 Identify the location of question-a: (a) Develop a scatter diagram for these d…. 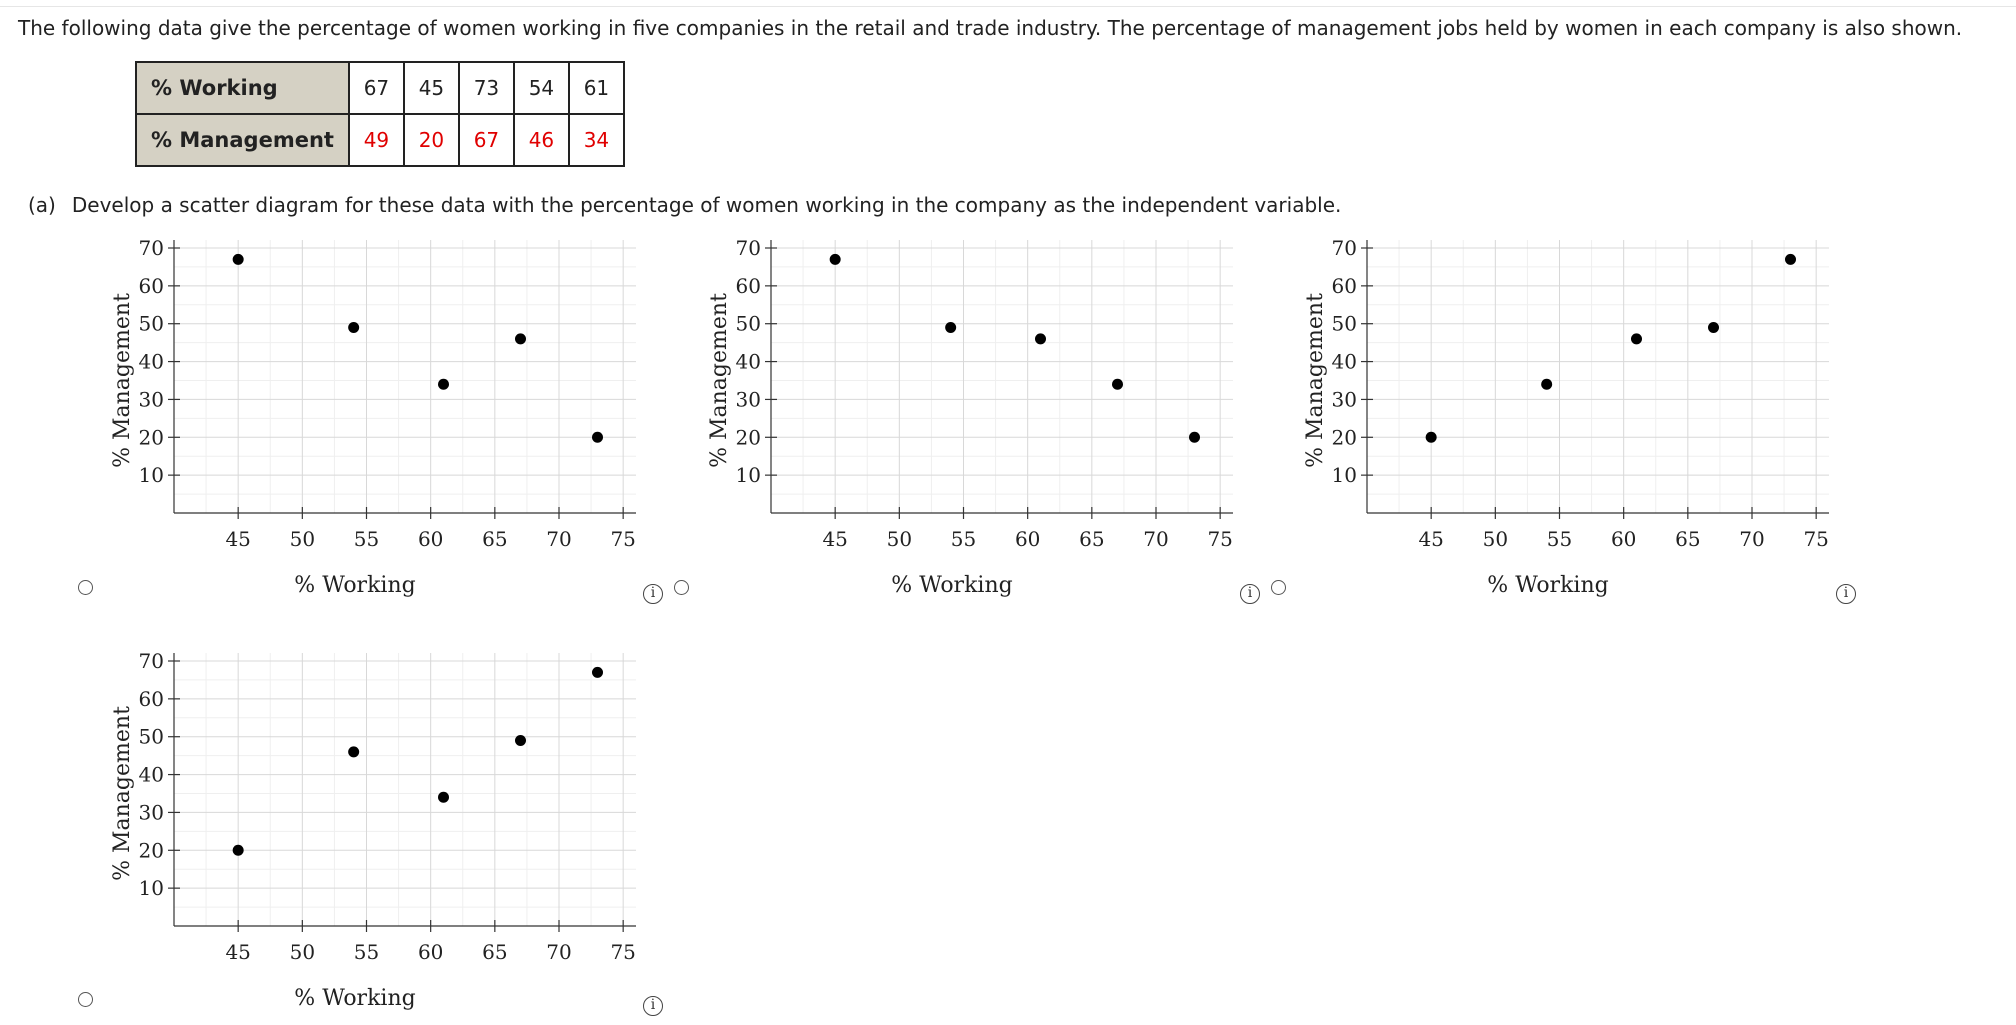
(684, 205).